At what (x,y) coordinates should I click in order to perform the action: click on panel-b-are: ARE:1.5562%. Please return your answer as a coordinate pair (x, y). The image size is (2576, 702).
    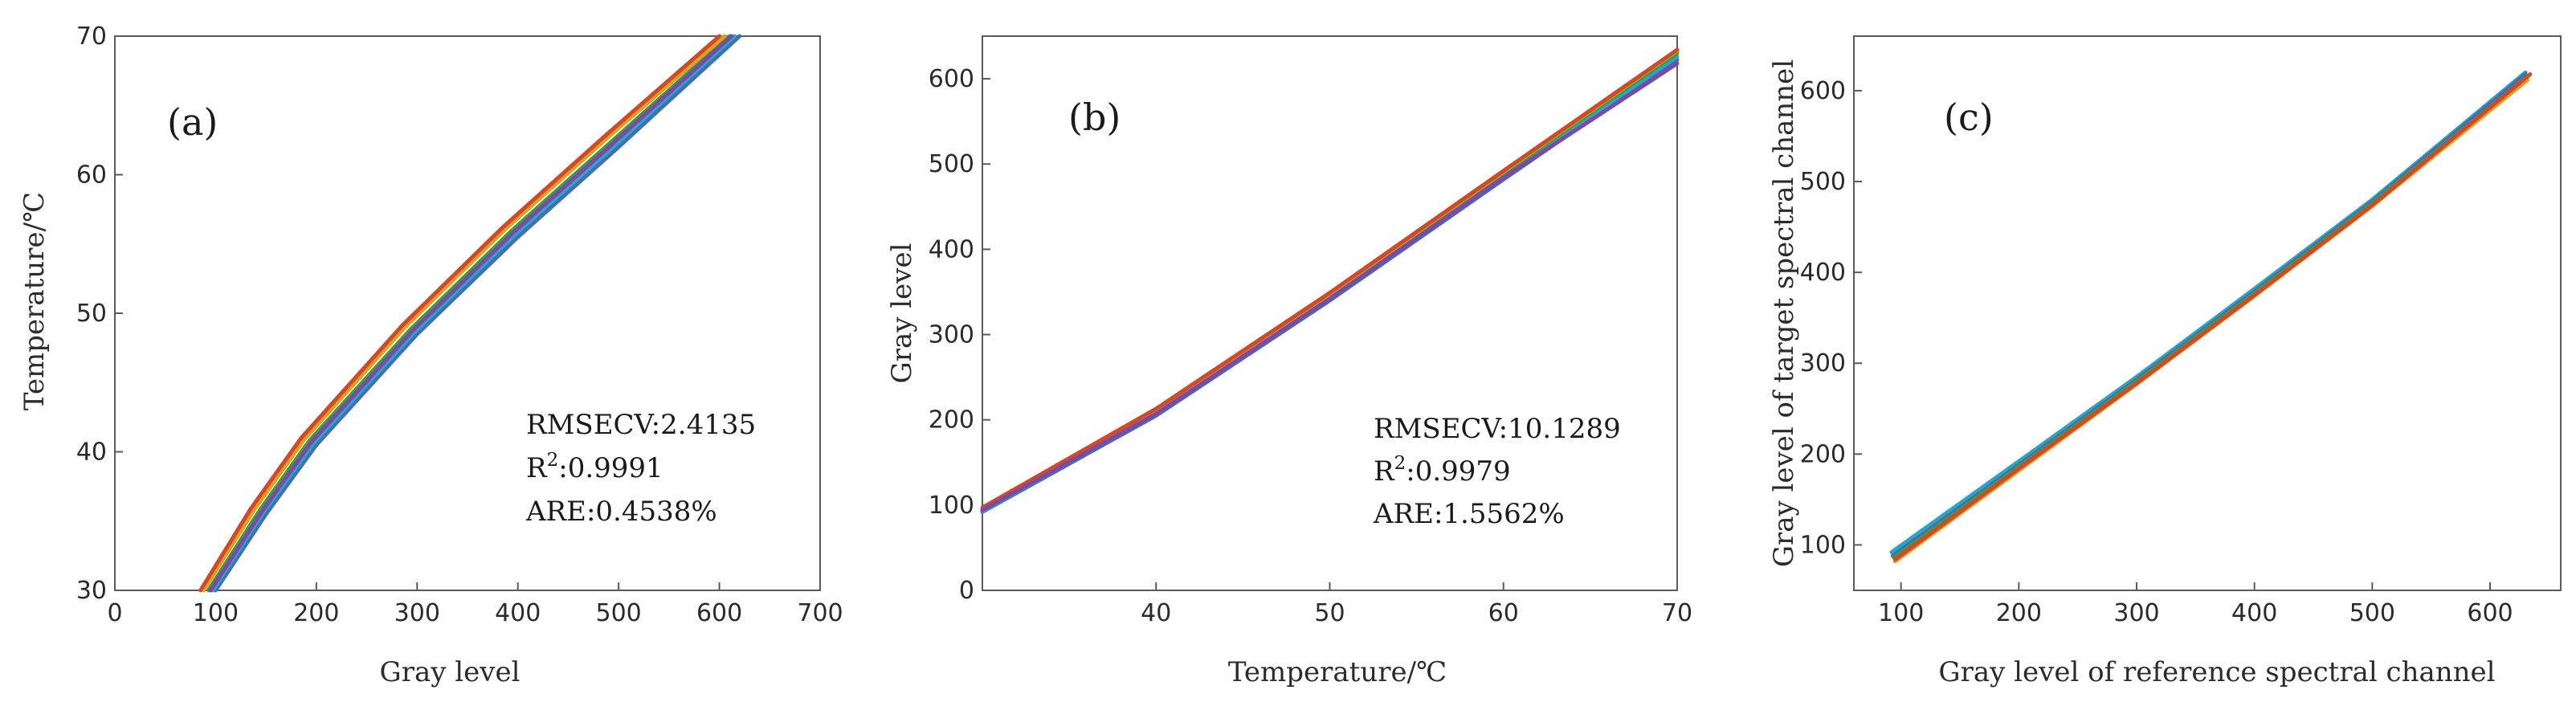
    Looking at the image, I should click on (1469, 514).